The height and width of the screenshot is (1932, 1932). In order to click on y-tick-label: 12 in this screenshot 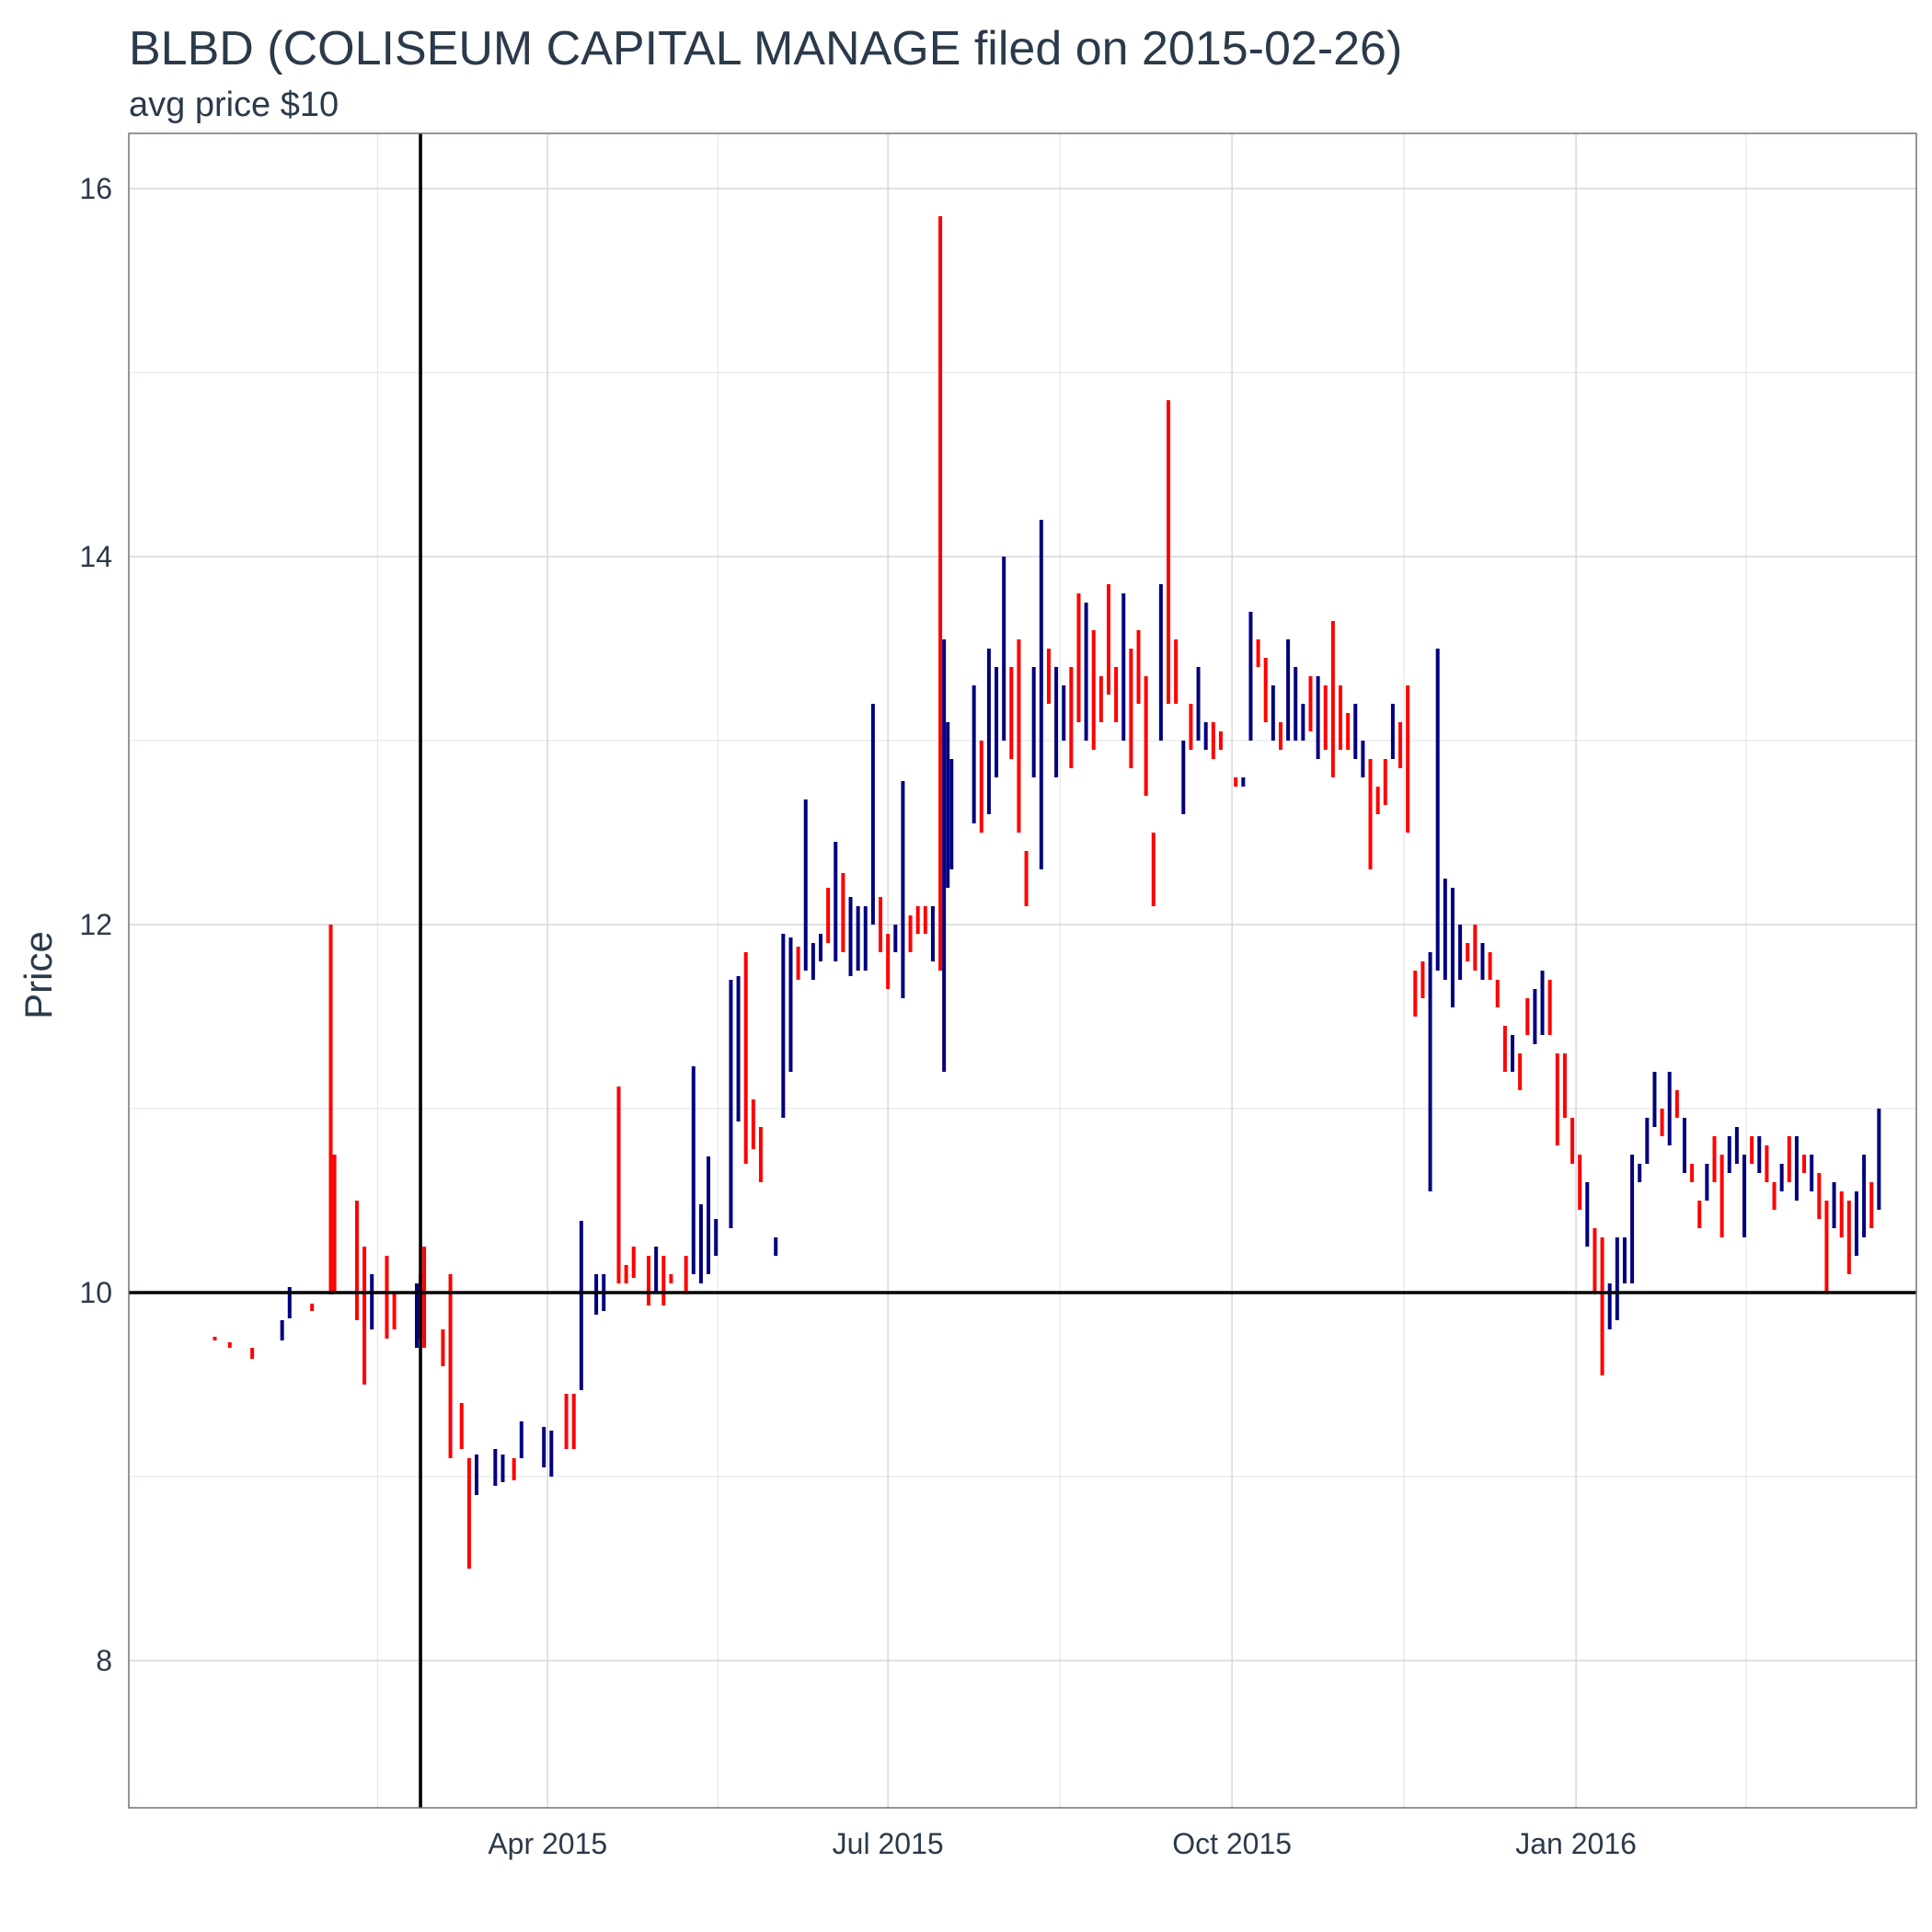, I will do `click(95, 924)`.